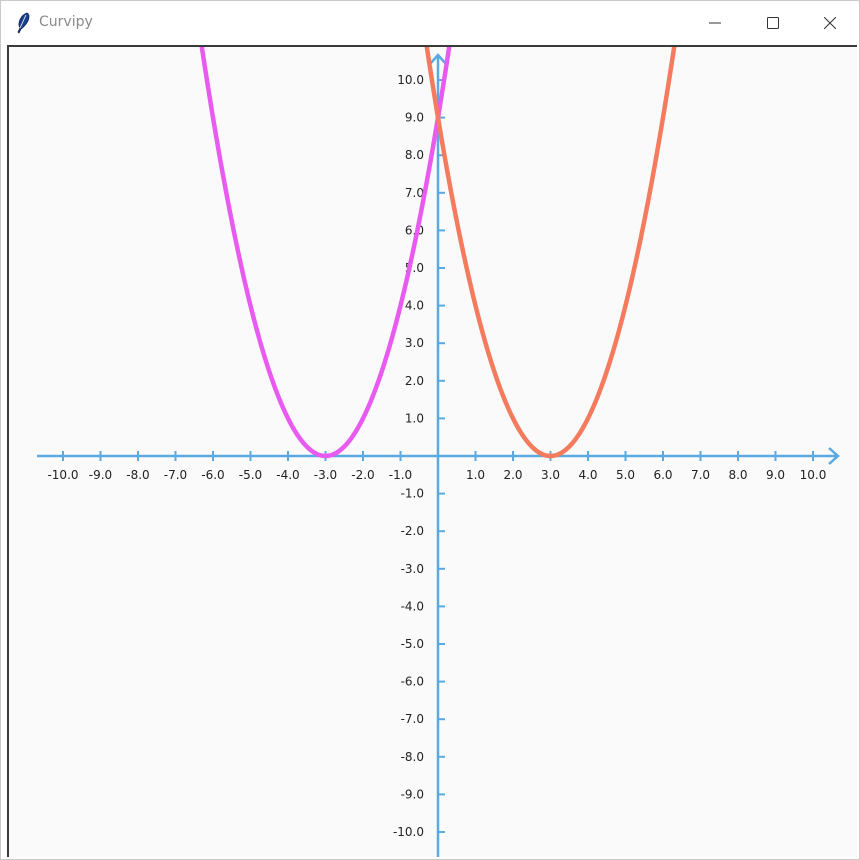  I want to click on x-tick-label: 4.0, so click(587, 475).